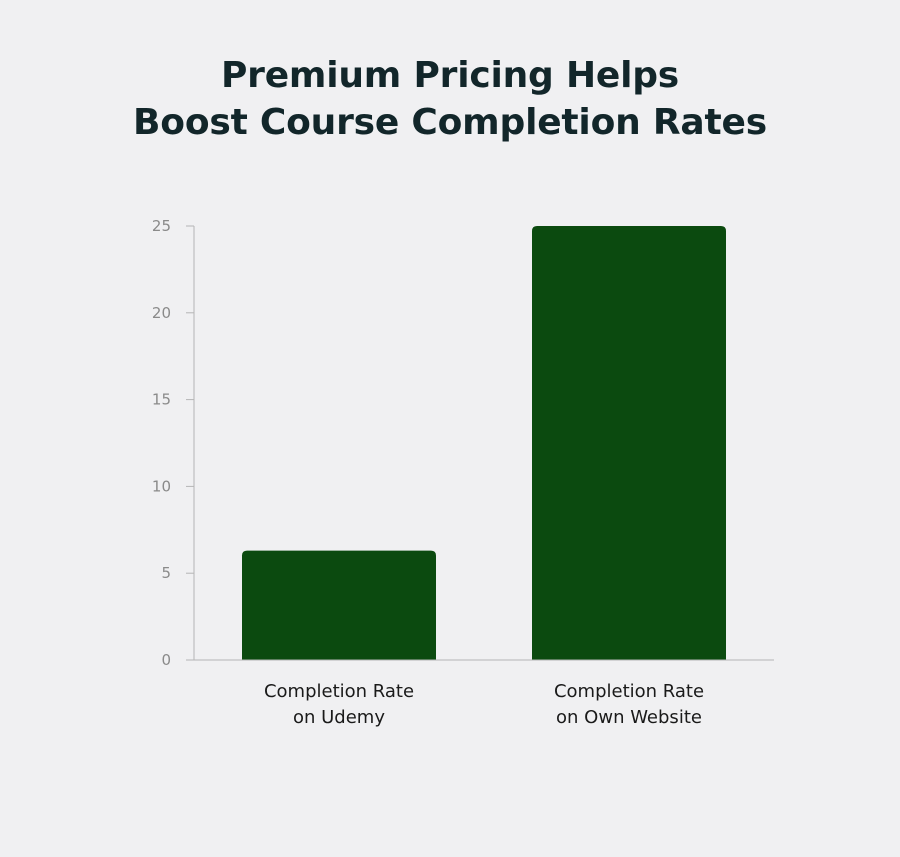 The width and height of the screenshot is (900, 857). I want to click on y-tick-label: 10, so click(161, 486).